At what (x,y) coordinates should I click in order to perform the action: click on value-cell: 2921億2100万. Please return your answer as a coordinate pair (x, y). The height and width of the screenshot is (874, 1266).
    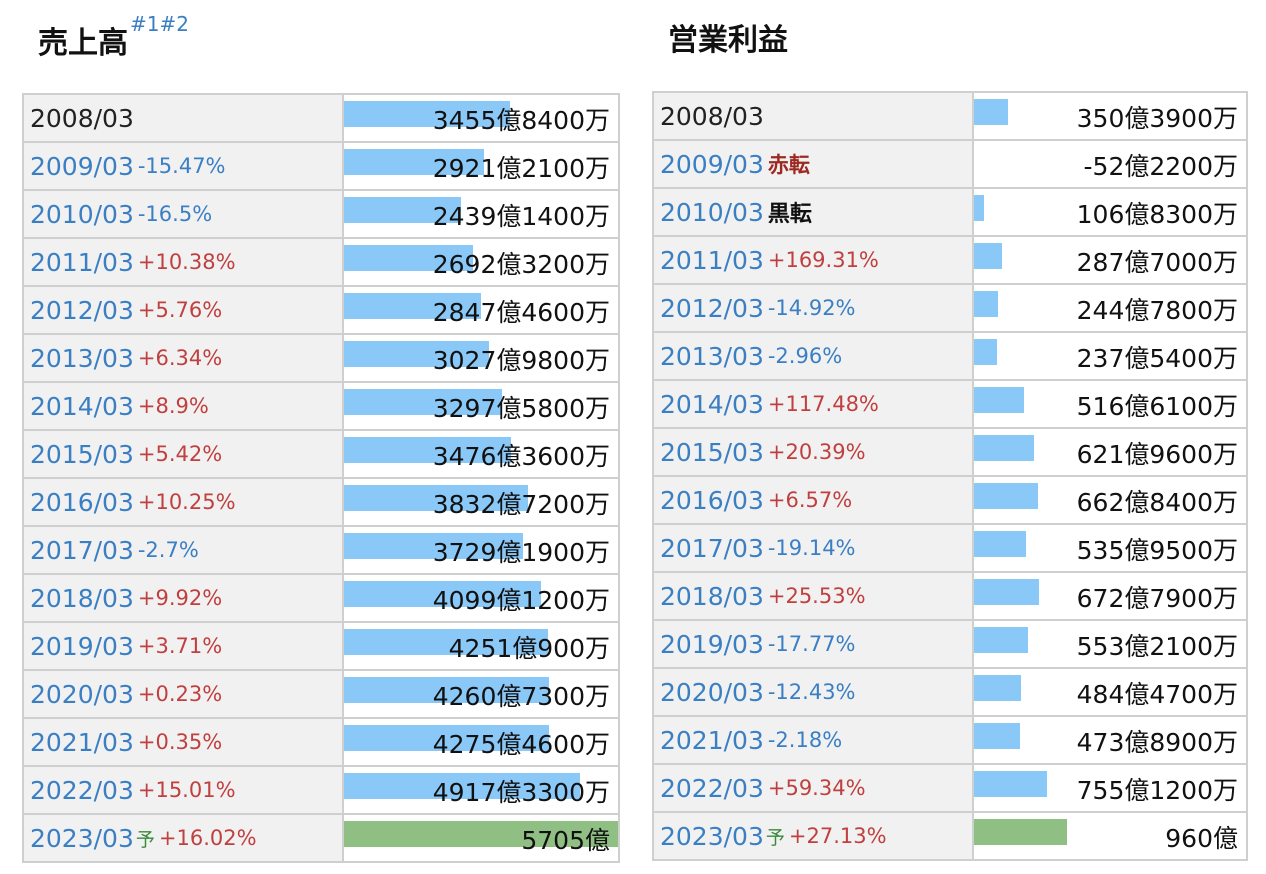
    Looking at the image, I should click on (481, 166).